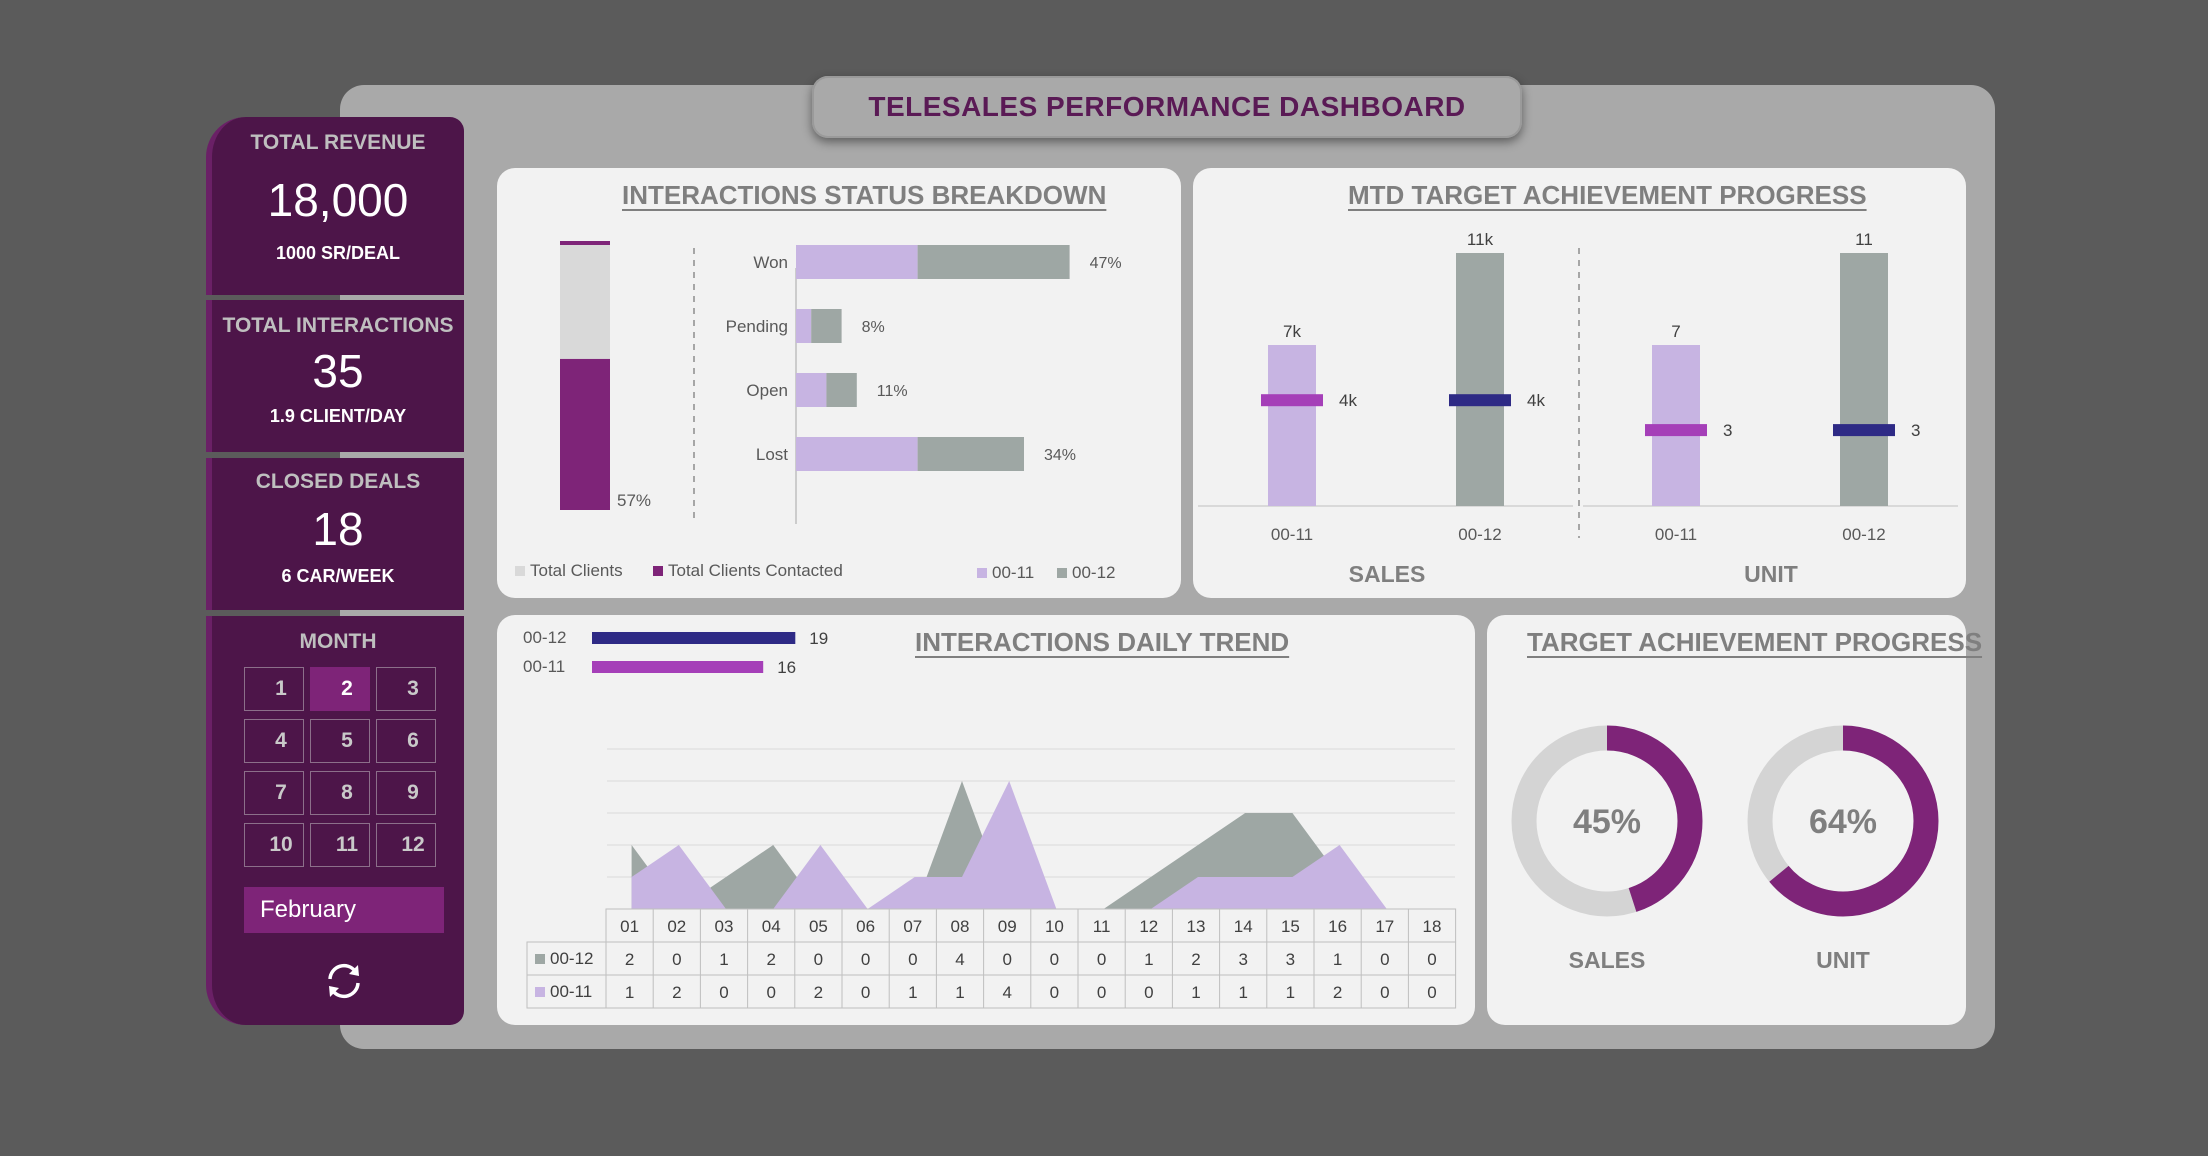  I want to click on donut-value: 64%, so click(1843, 822).